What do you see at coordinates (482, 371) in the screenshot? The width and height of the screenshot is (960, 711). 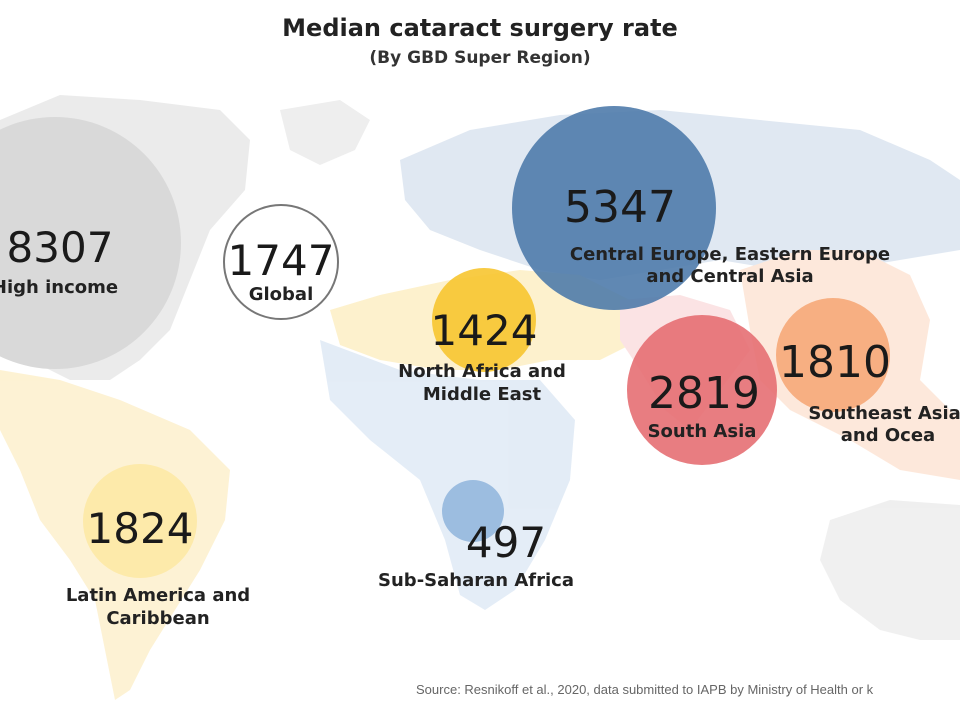 I see `region-label-north-africa-and-middle-east: North Africa and` at bounding box center [482, 371].